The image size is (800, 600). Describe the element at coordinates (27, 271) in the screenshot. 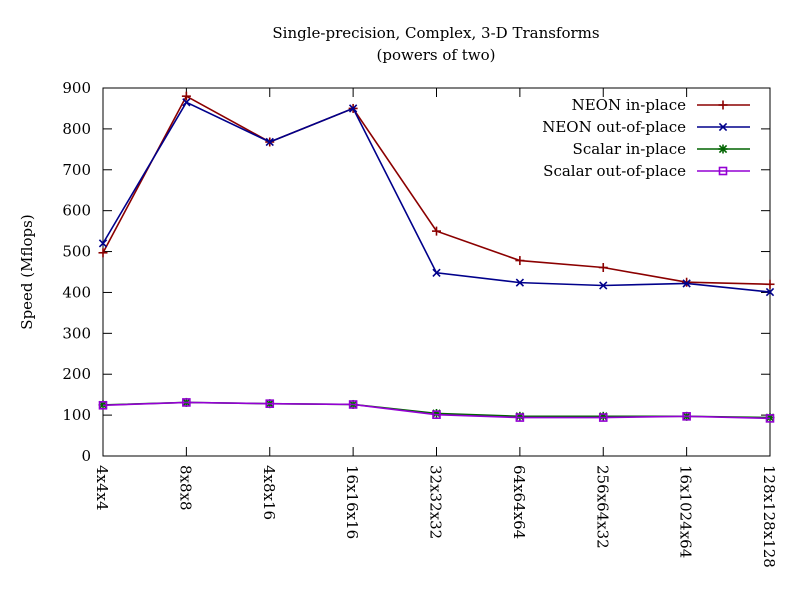

I see `y-axis-label: Speed (Mflops)` at that location.